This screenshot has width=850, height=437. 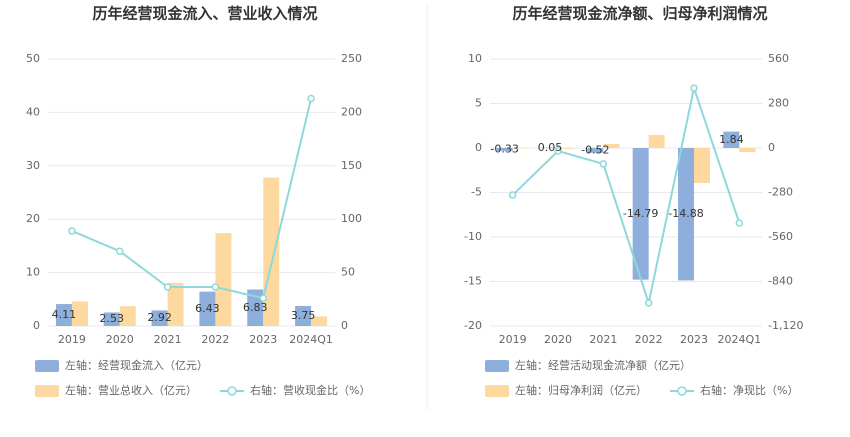 I want to click on y2-tick-label: 250, so click(x=351, y=58).